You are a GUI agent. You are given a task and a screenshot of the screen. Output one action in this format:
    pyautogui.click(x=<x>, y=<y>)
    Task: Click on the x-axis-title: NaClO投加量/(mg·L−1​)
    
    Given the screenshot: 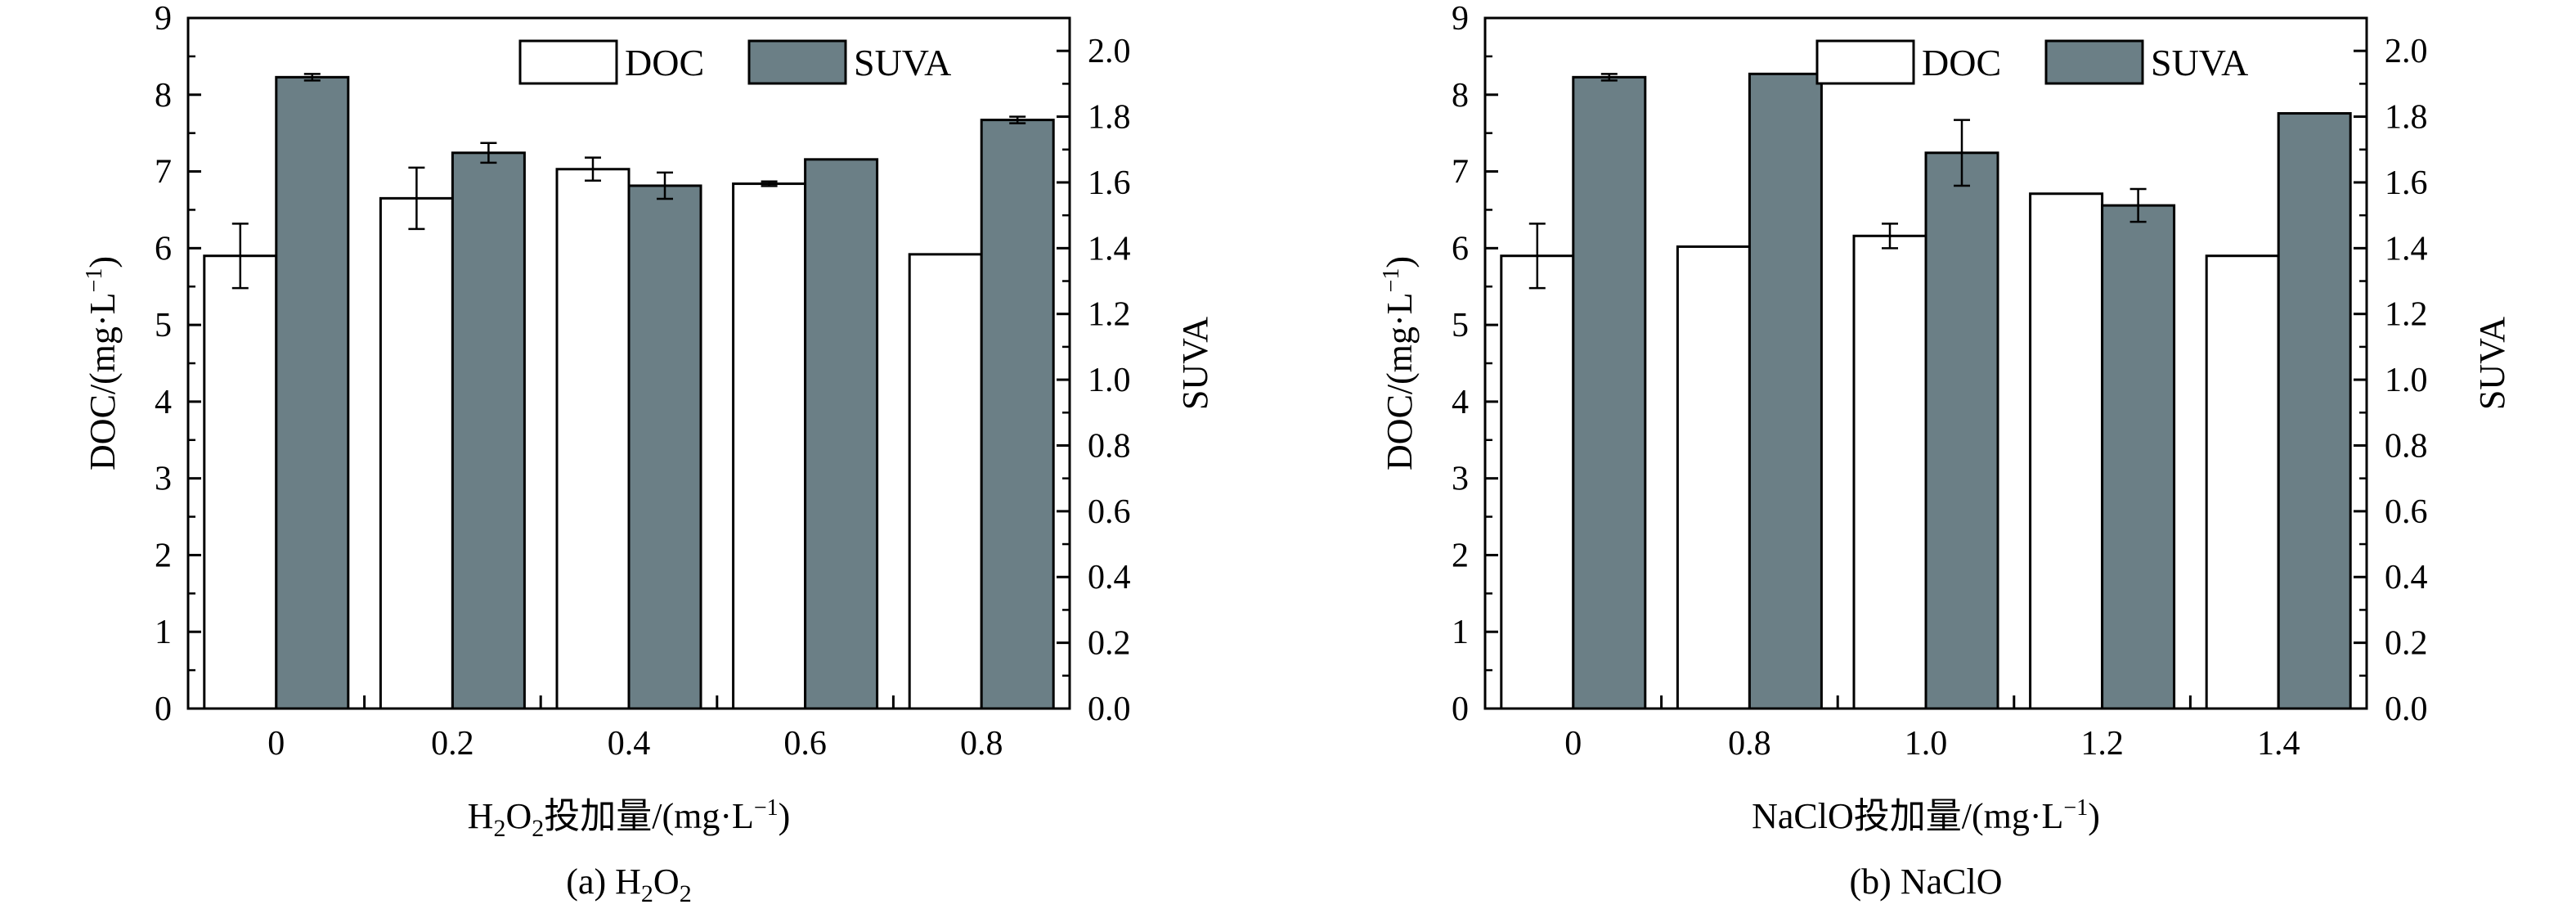 What is the action you would take?
    pyautogui.click(x=1926, y=816)
    